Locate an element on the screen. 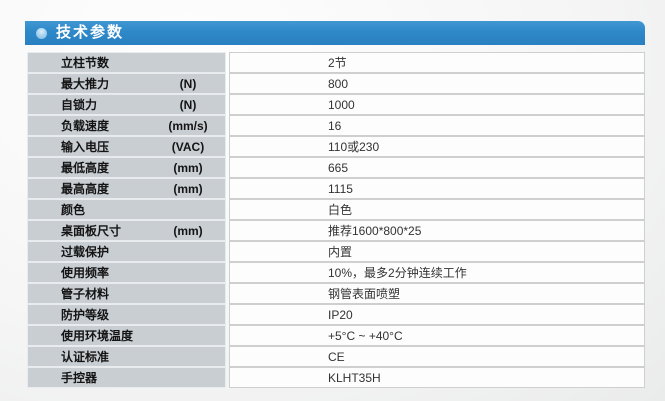 The image size is (665, 401). param-value-cell: 钢管表面喷塑 is located at coordinates (437, 293).